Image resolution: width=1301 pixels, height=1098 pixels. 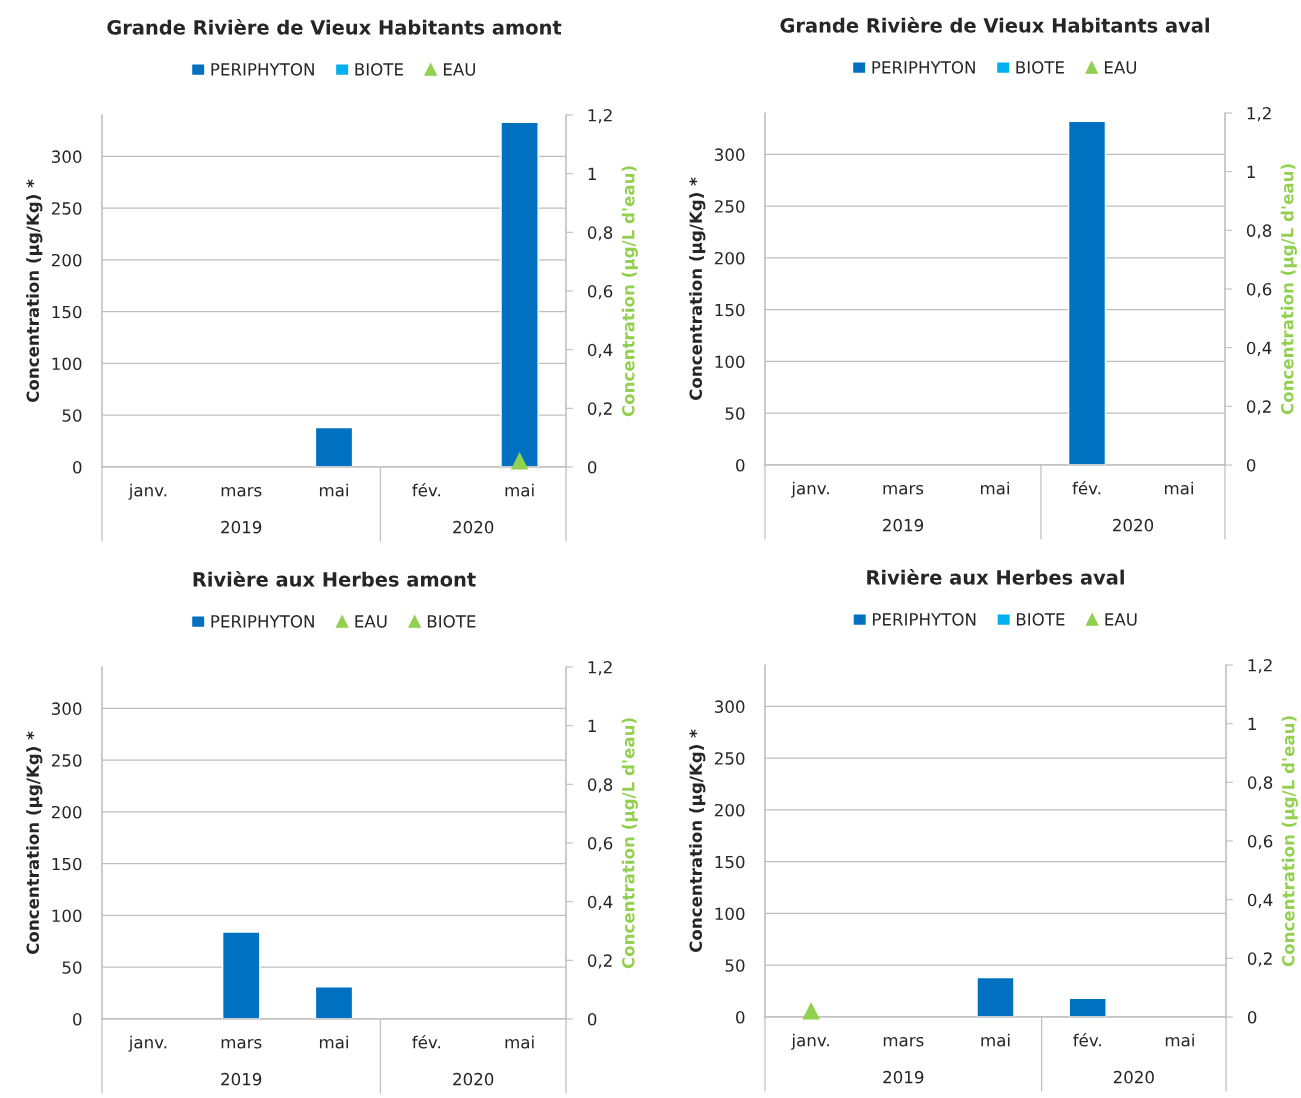 What do you see at coordinates (334, 26) in the screenshot?
I see `chart-title: Grande Rivière de Vieux Habitants amont` at bounding box center [334, 26].